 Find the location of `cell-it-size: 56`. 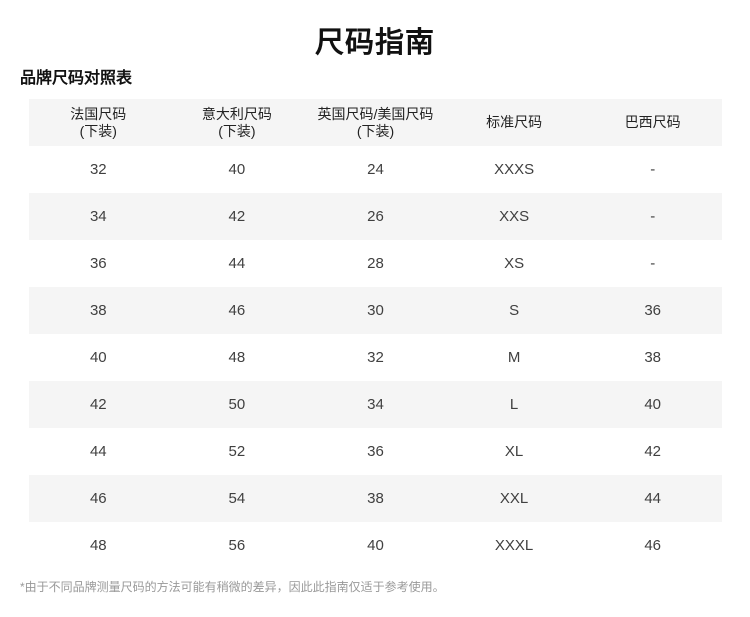

cell-it-size: 56 is located at coordinates (237, 545).